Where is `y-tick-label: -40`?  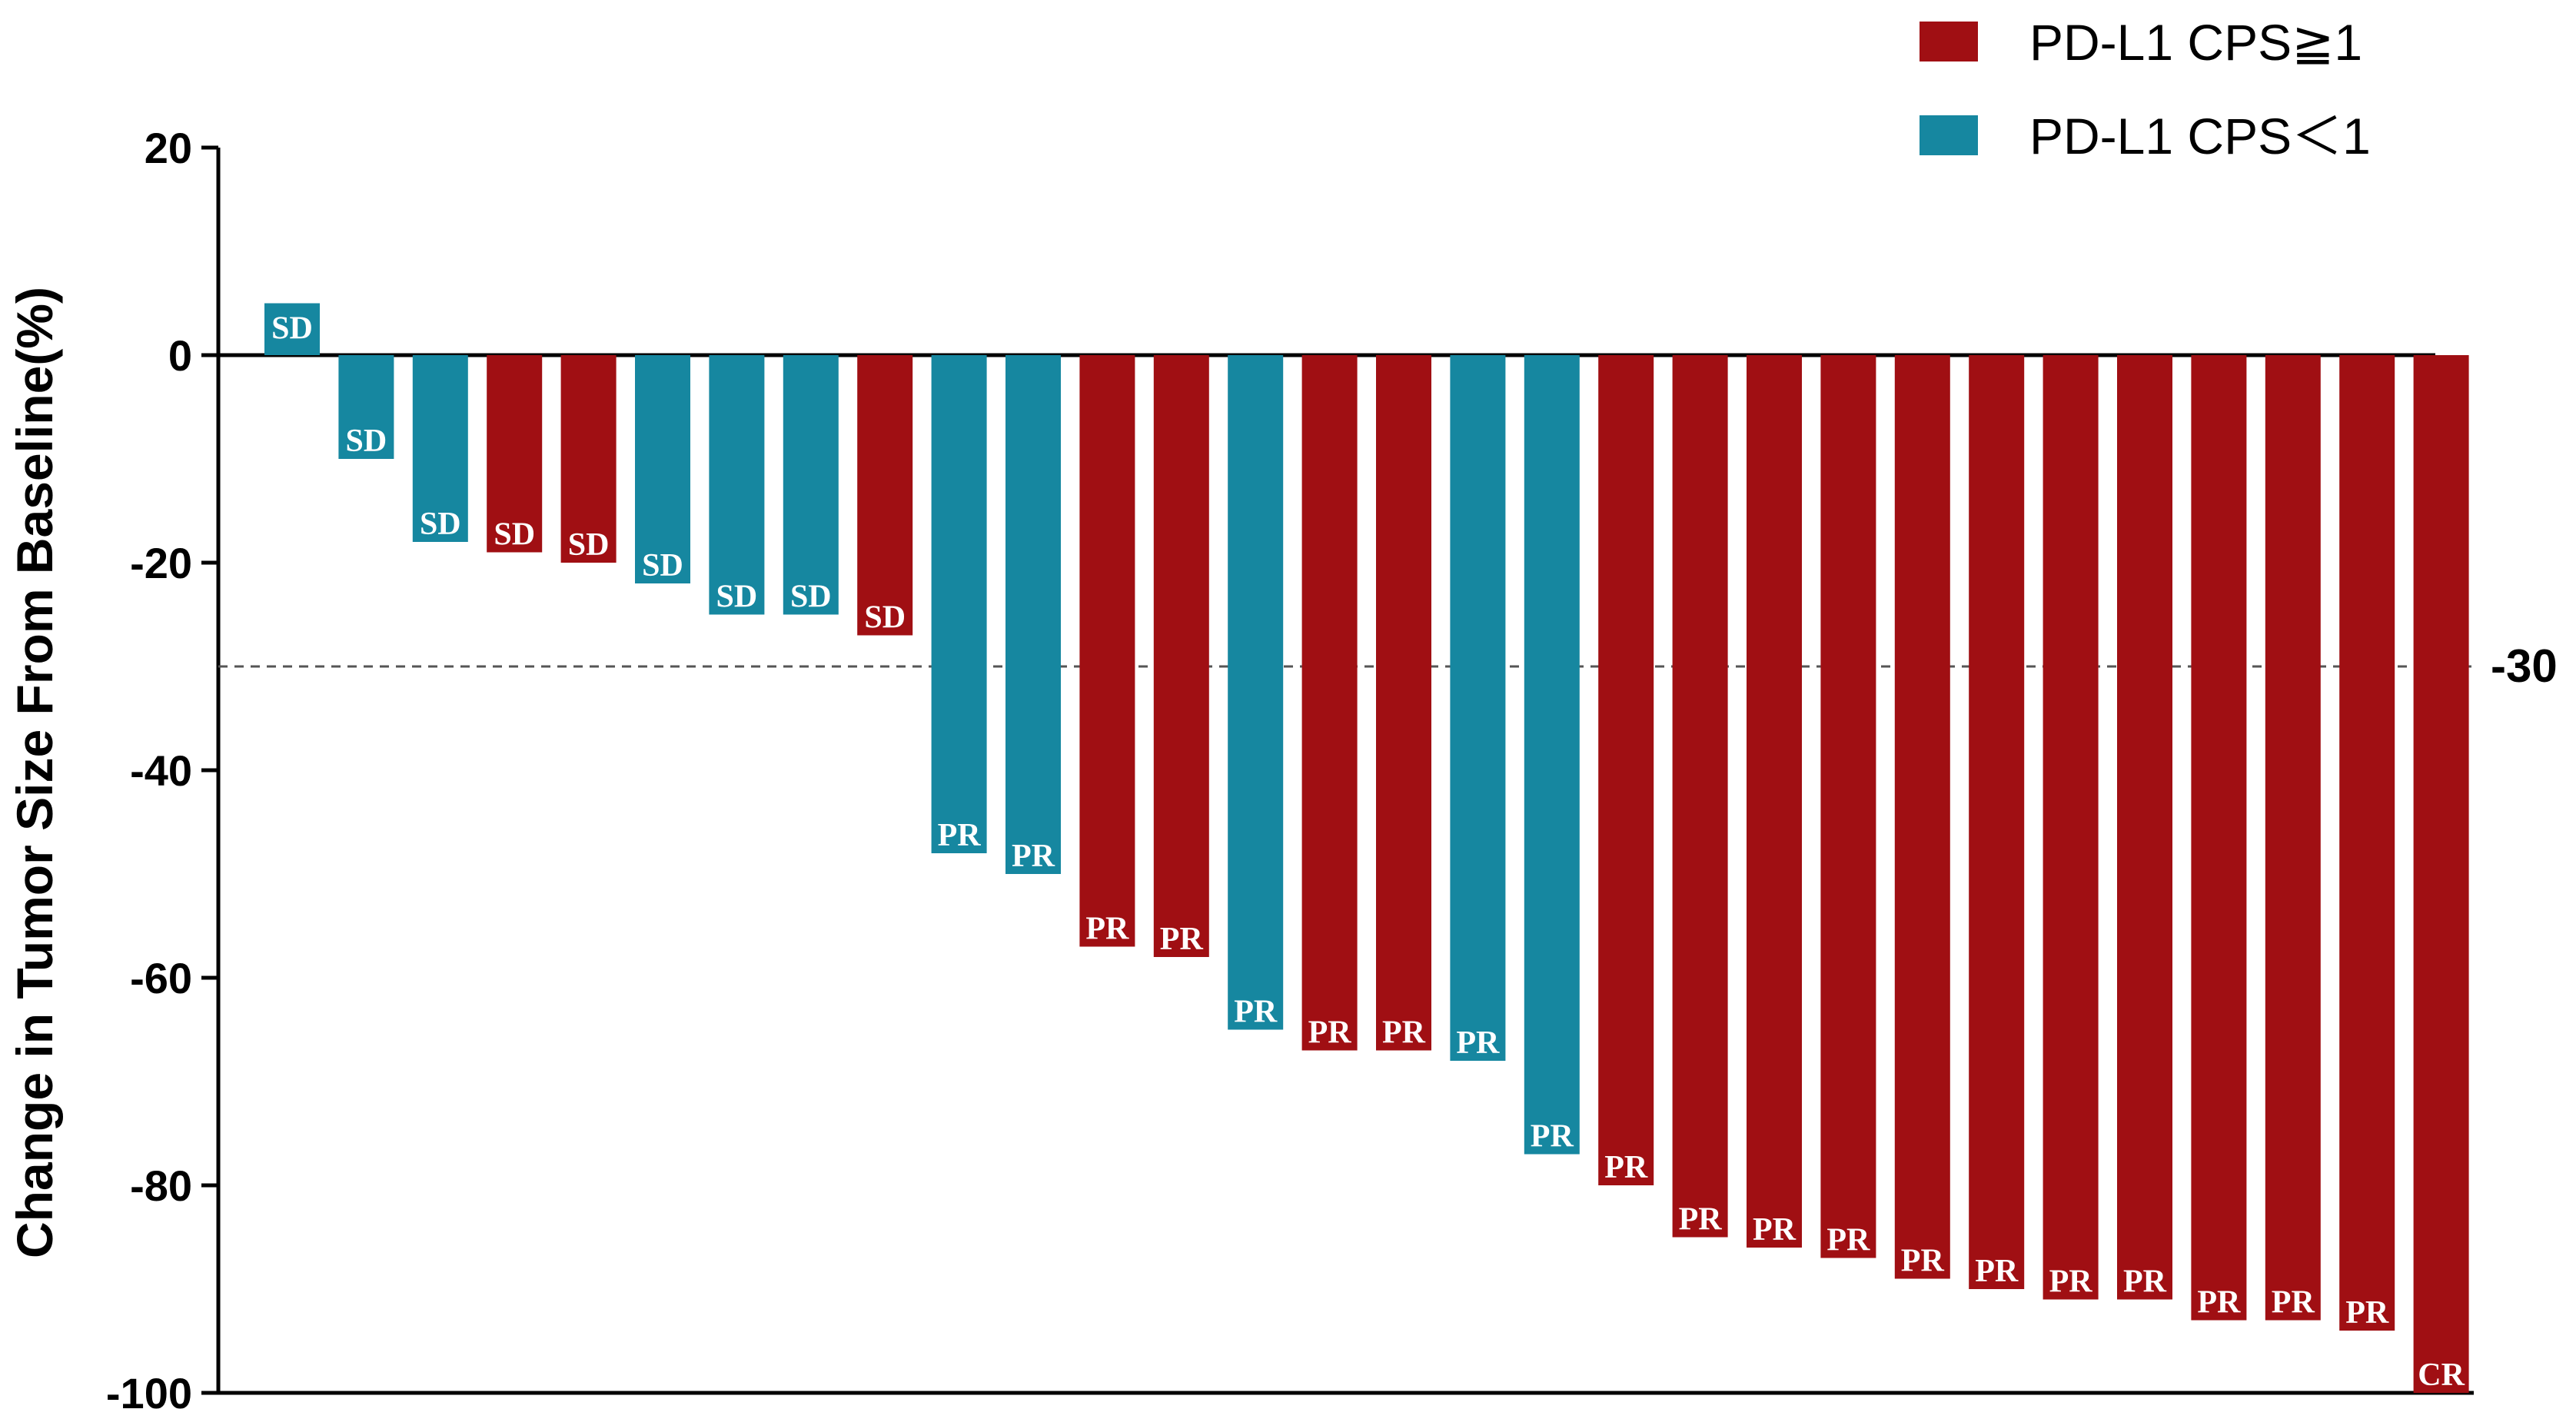
y-tick-label: -40 is located at coordinates (161, 770).